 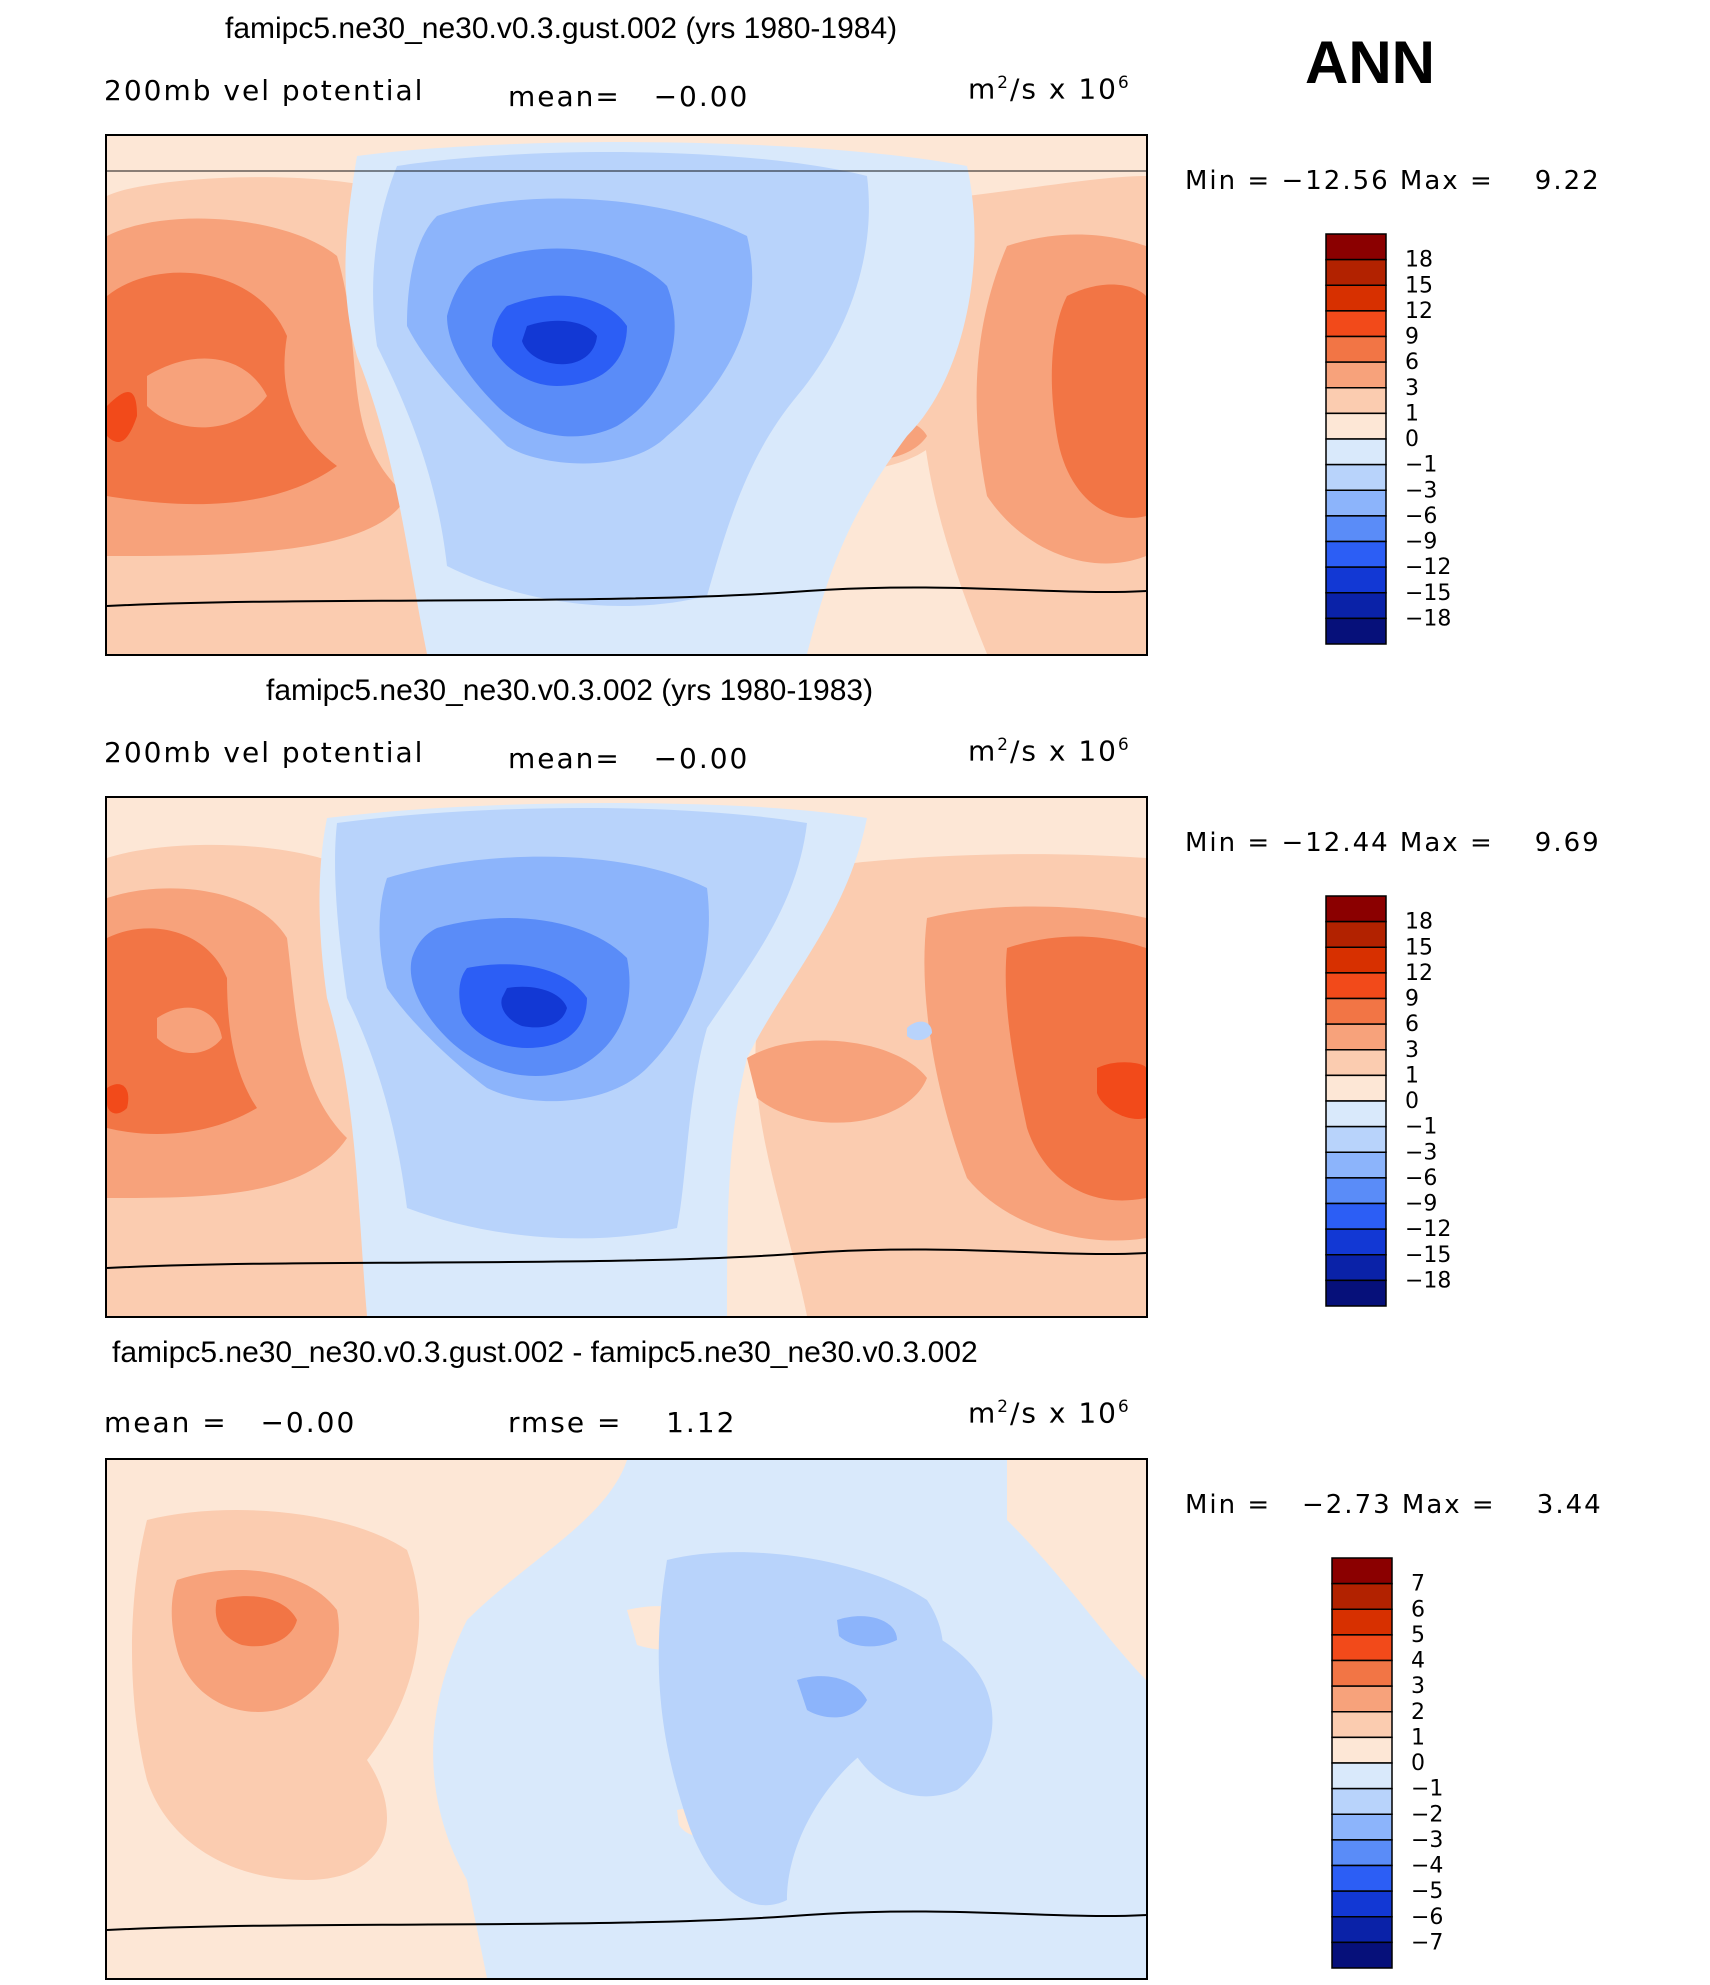 What do you see at coordinates (1049, 89) in the screenshot?
I see `panel-1-units: m2/s x 106` at bounding box center [1049, 89].